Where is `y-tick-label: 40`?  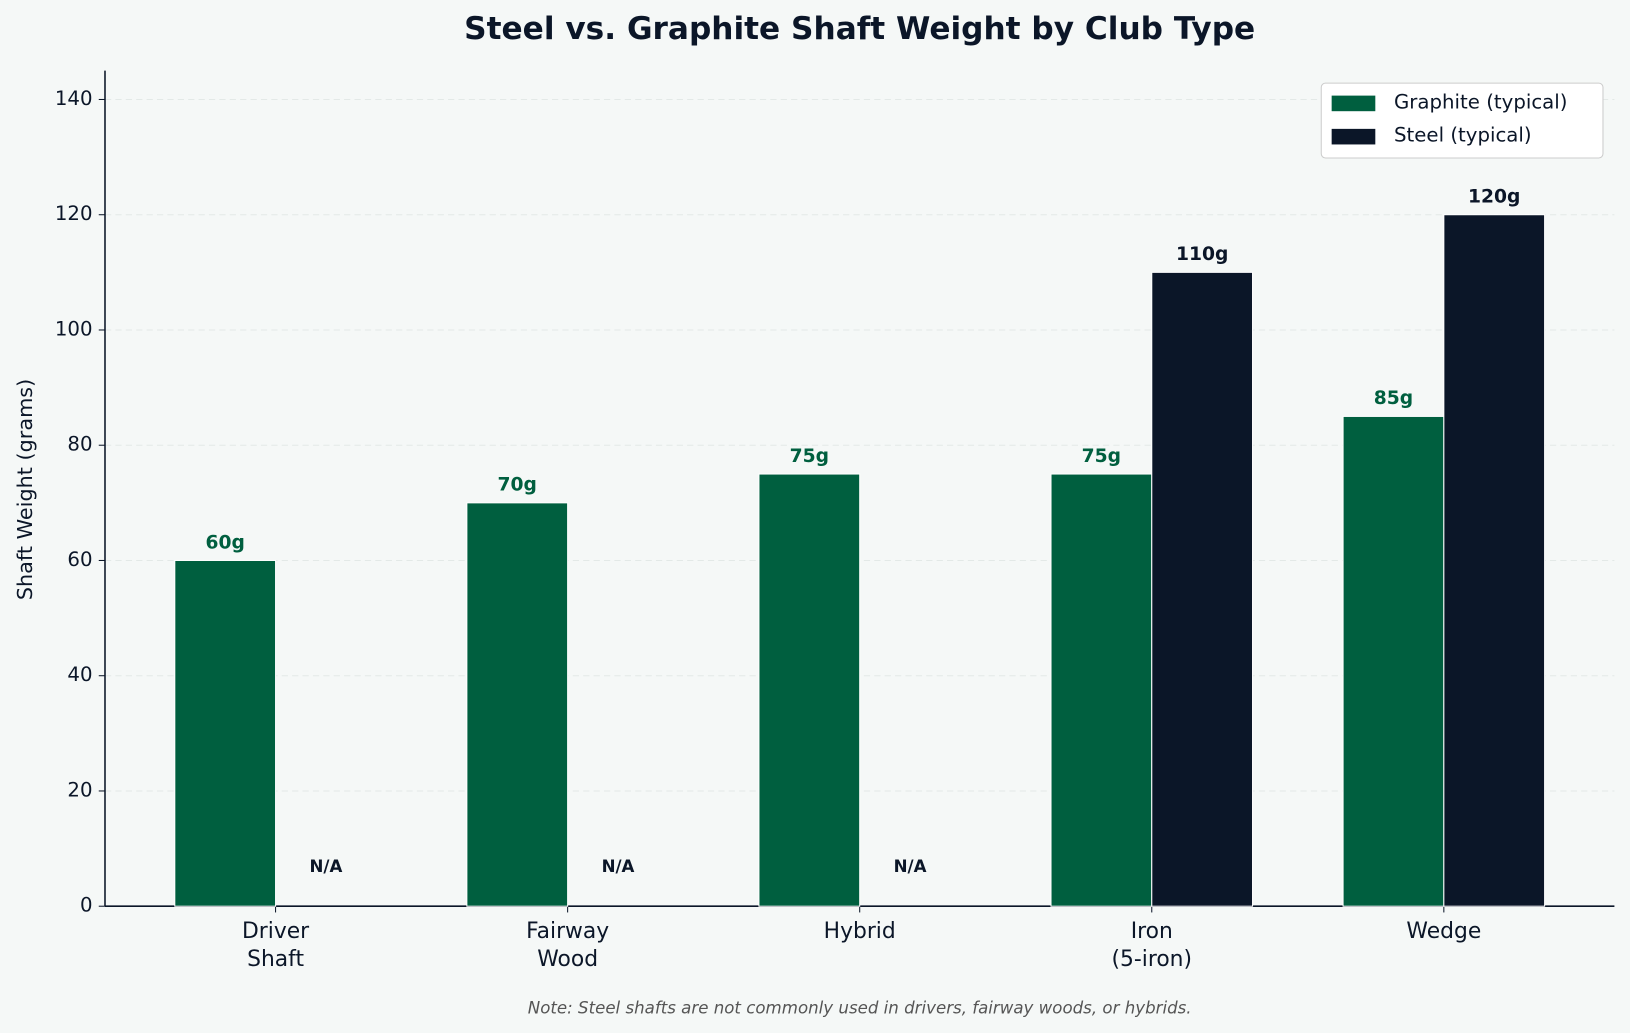 y-tick-label: 40 is located at coordinates (79, 674).